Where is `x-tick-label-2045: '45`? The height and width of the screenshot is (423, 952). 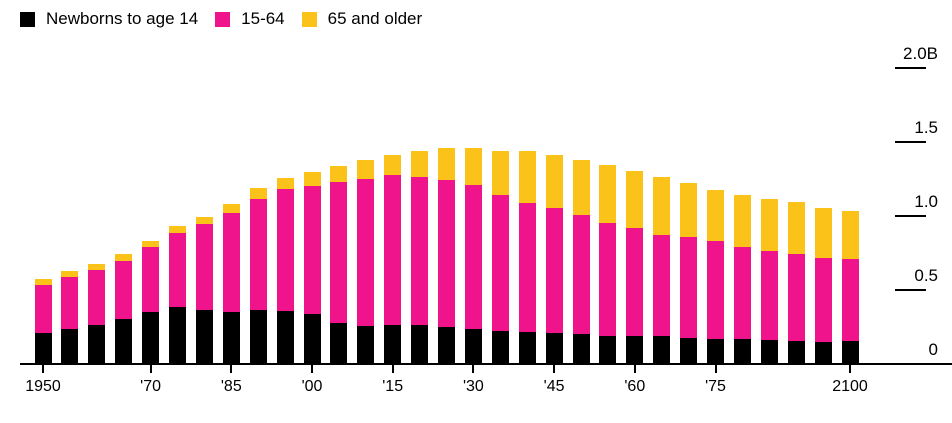
x-tick-label-2045: '45 is located at coordinates (554, 386).